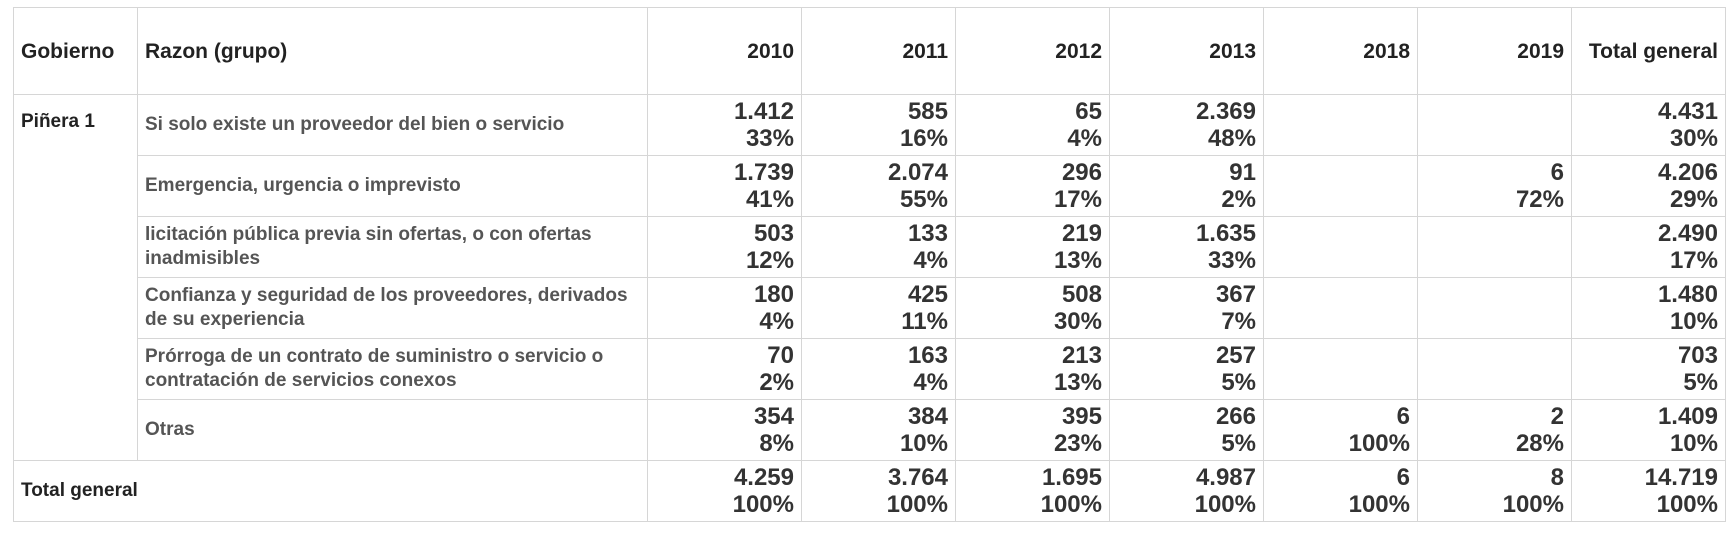 The image size is (1731, 535). I want to click on count: 367, so click(1235, 294).